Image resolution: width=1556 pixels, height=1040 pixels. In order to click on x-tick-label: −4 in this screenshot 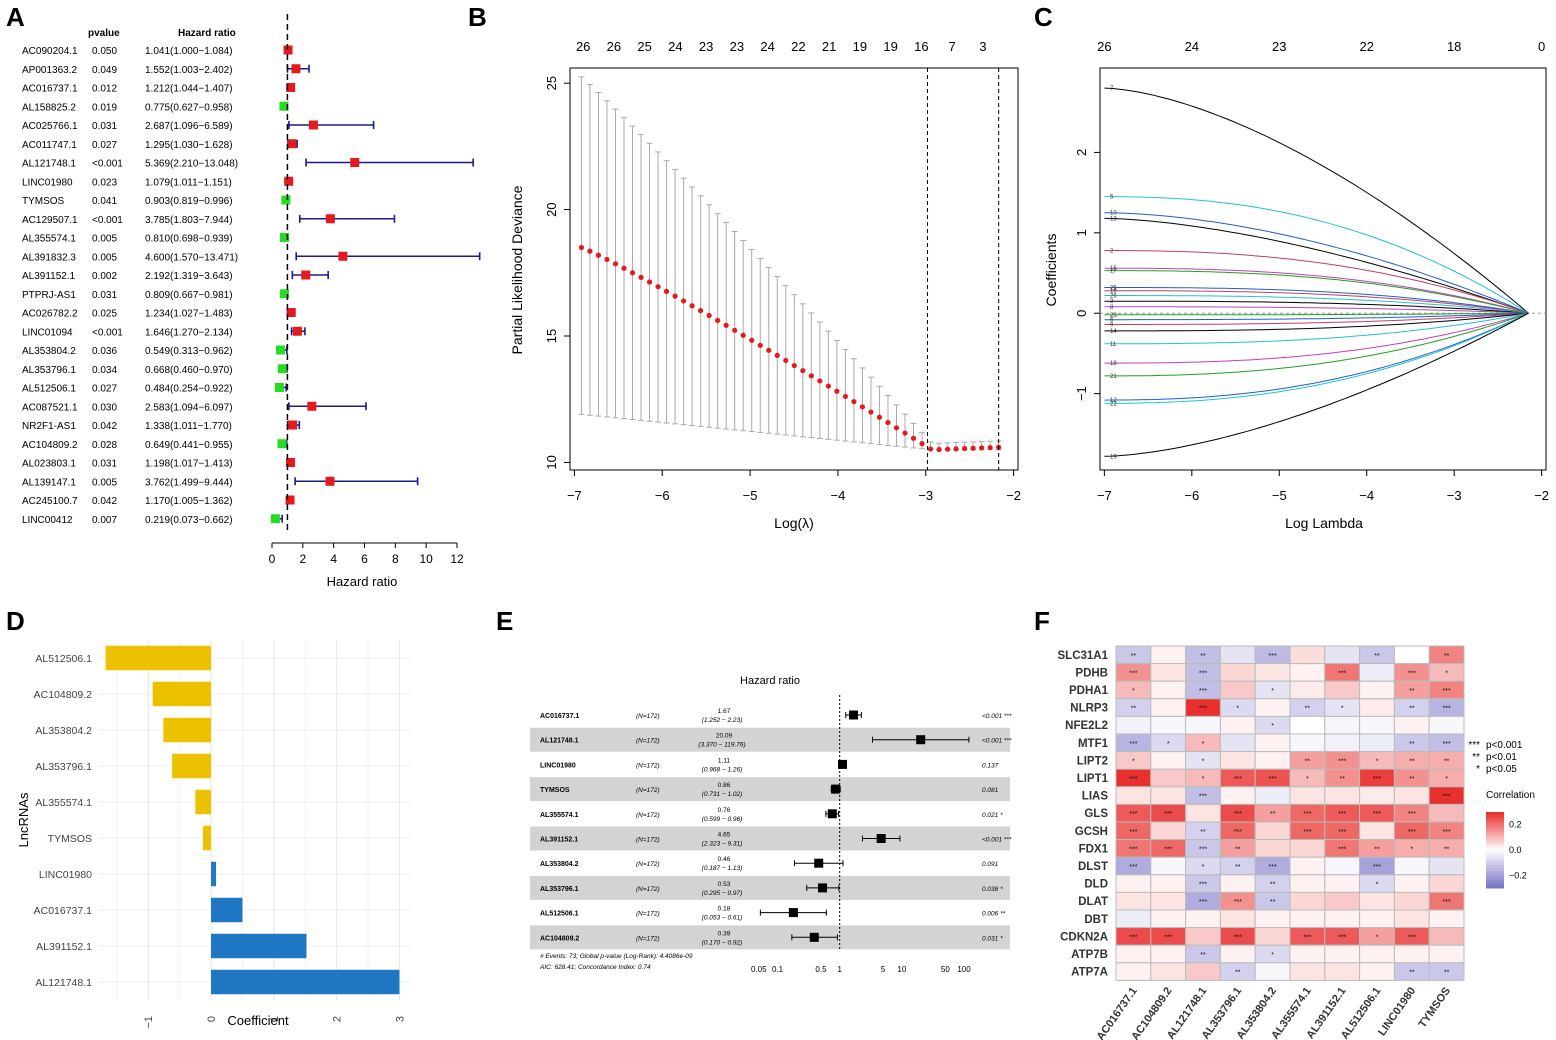, I will do `click(1366, 495)`.